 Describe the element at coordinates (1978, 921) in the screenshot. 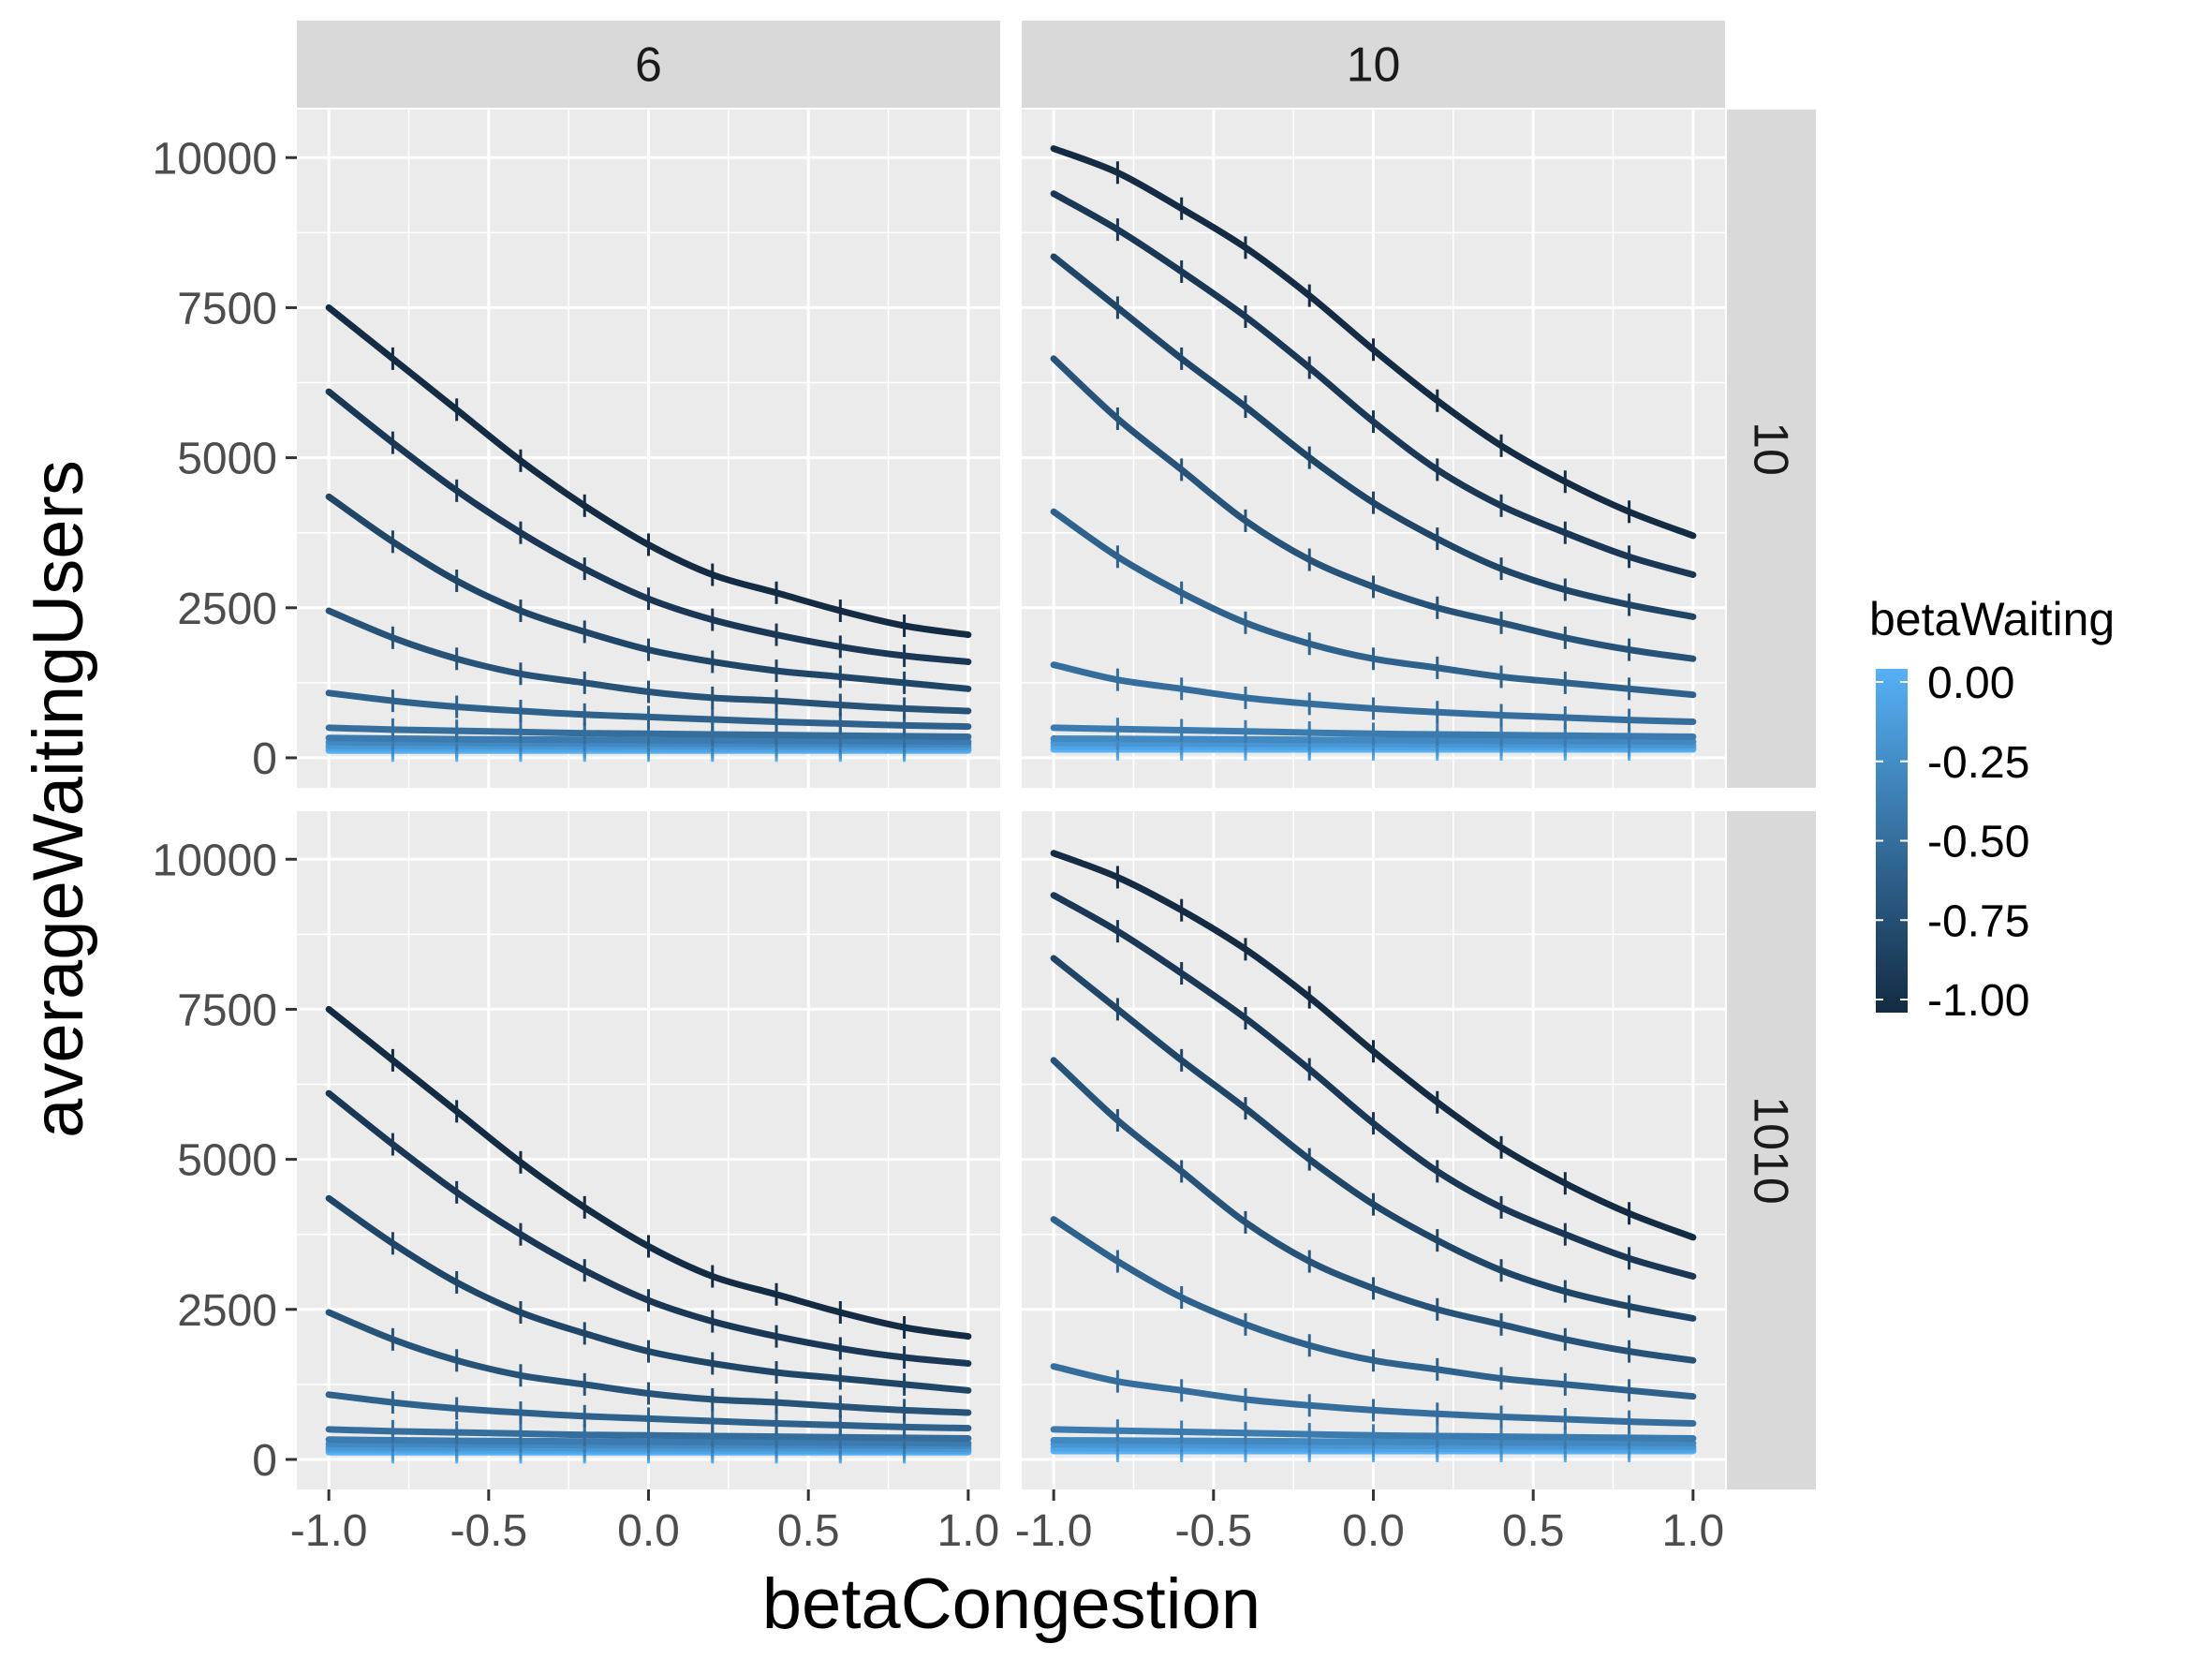

I see `legend-tick-label: -0.75` at that location.